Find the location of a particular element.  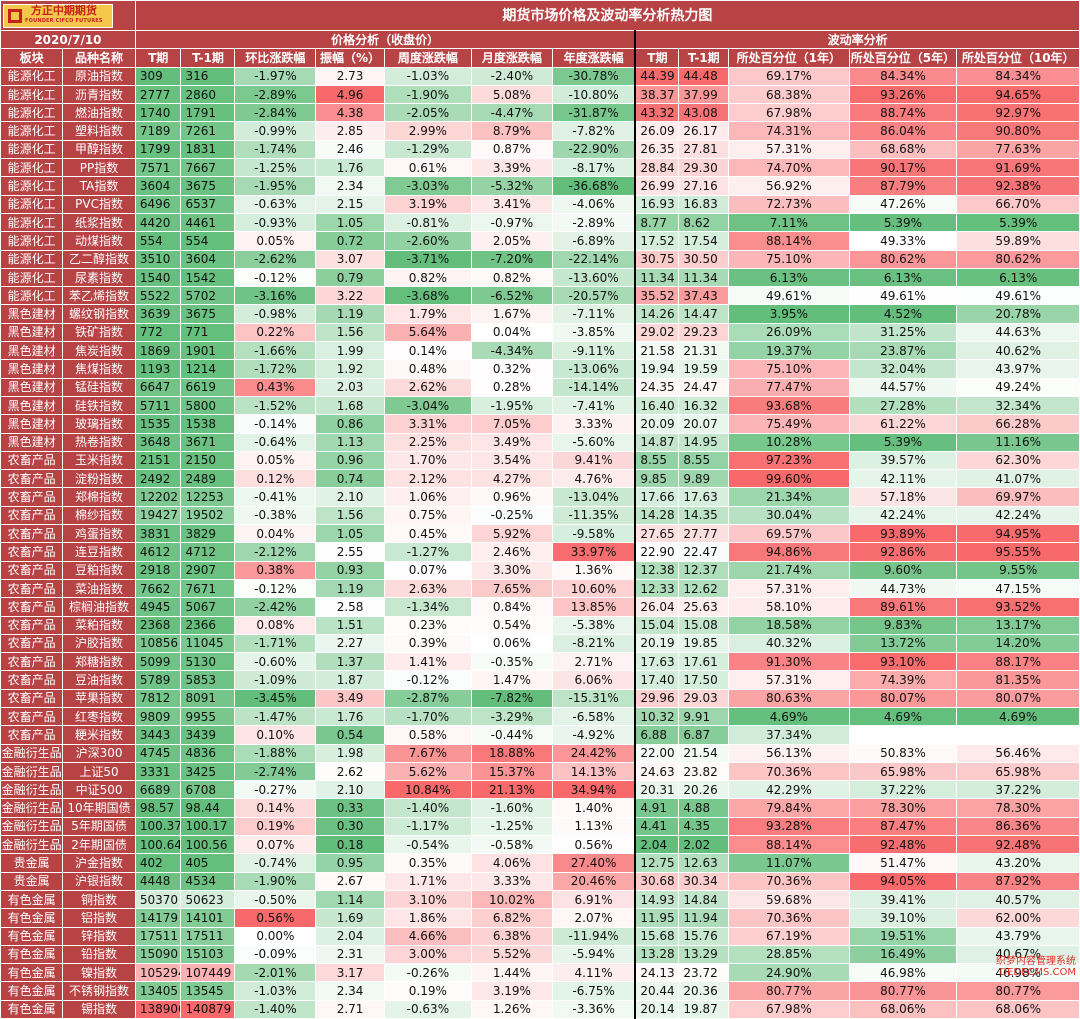

cell-vol-t1: 9.89 is located at coordinates (704, 479).